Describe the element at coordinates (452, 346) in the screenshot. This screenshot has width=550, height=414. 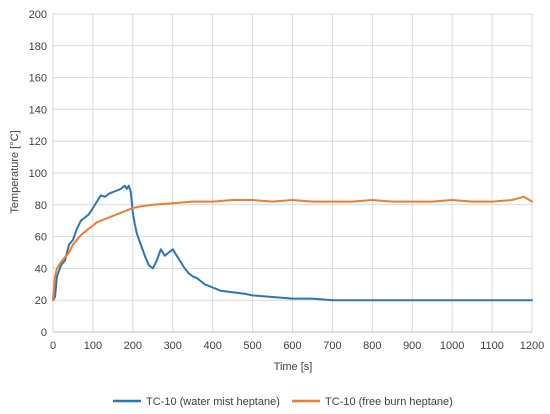
I see `x-tick-label: 1000` at that location.